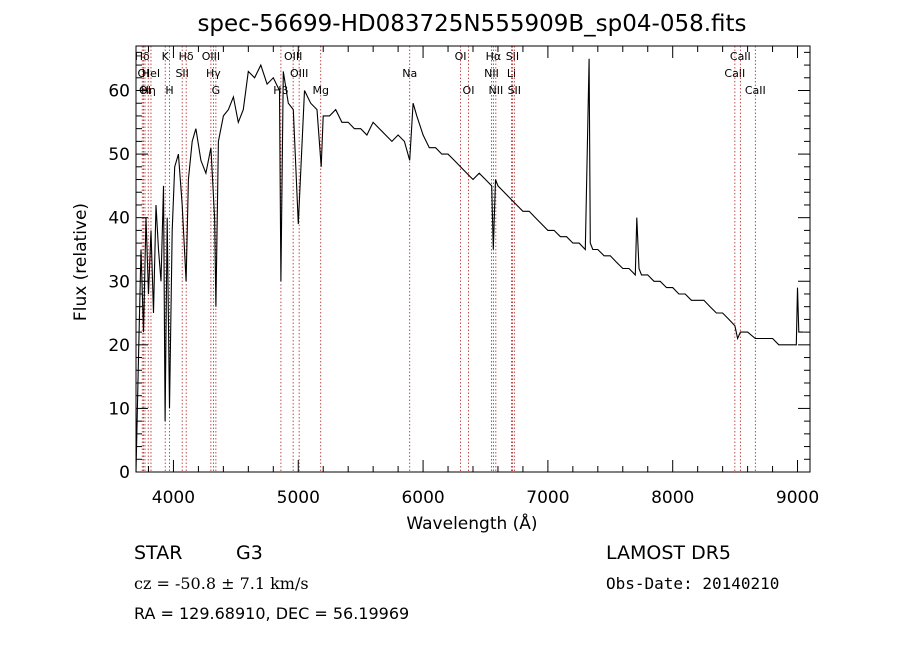 The image size is (900, 649). I want to click on line-label-14: OIII, so click(299, 73).